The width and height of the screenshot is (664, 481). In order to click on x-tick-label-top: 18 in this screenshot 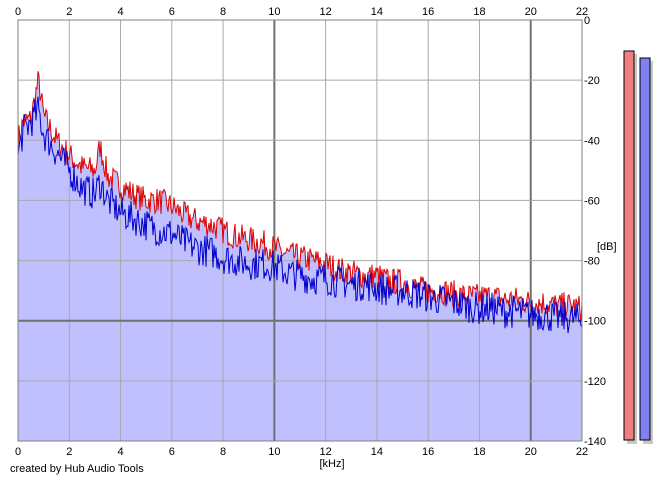, I will do `click(479, 12)`.